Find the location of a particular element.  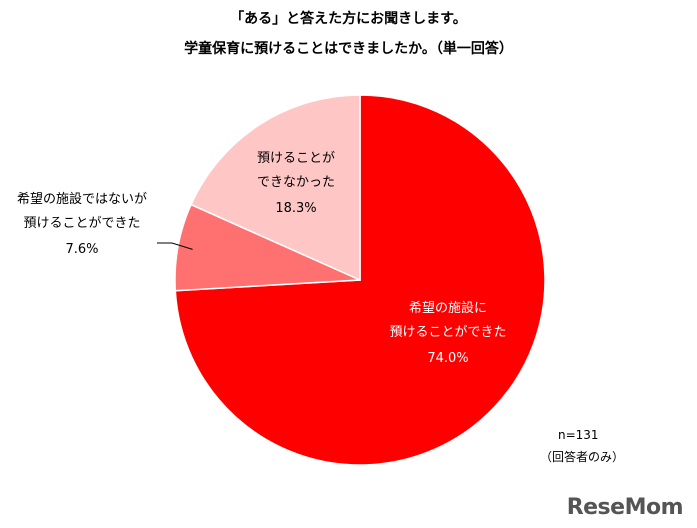

resemom-logo: ReseMom is located at coordinates (625, 507).